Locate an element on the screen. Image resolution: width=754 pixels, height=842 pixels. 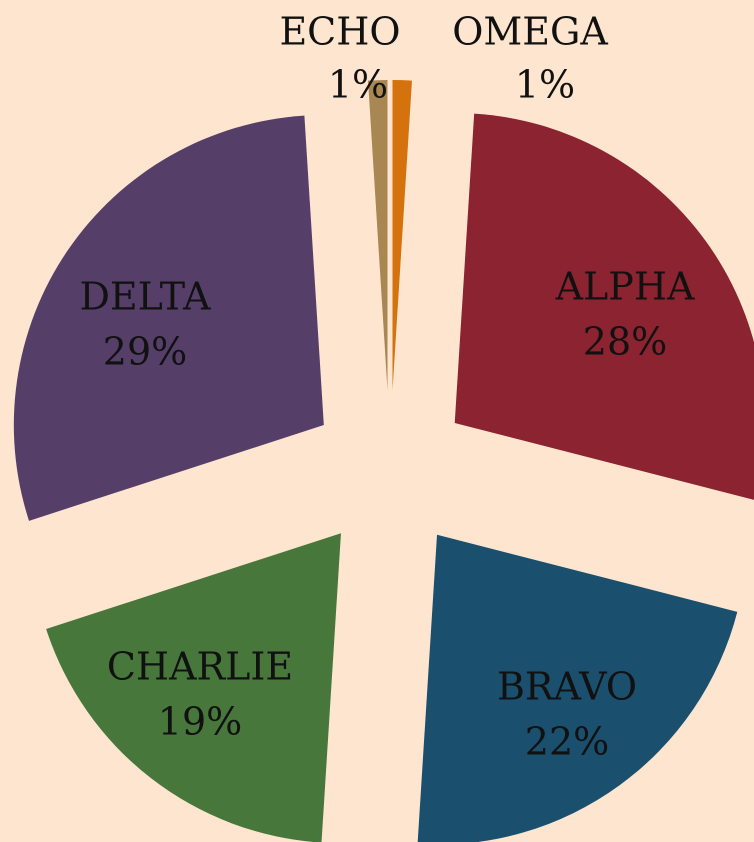
slice-label: CHARLIE is located at coordinates (200, 667).